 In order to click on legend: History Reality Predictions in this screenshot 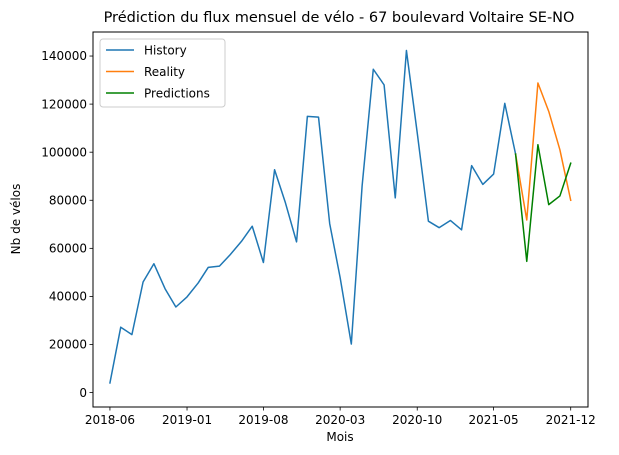, I will do `click(162, 73)`.